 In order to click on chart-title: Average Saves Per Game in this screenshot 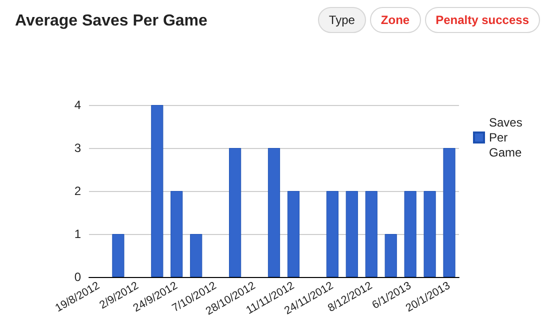, I will do `click(111, 21)`.